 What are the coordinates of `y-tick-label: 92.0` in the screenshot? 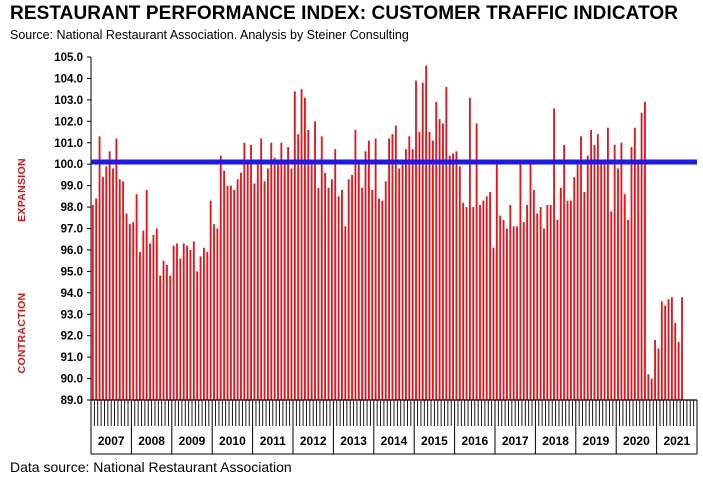 It's located at (72, 337).